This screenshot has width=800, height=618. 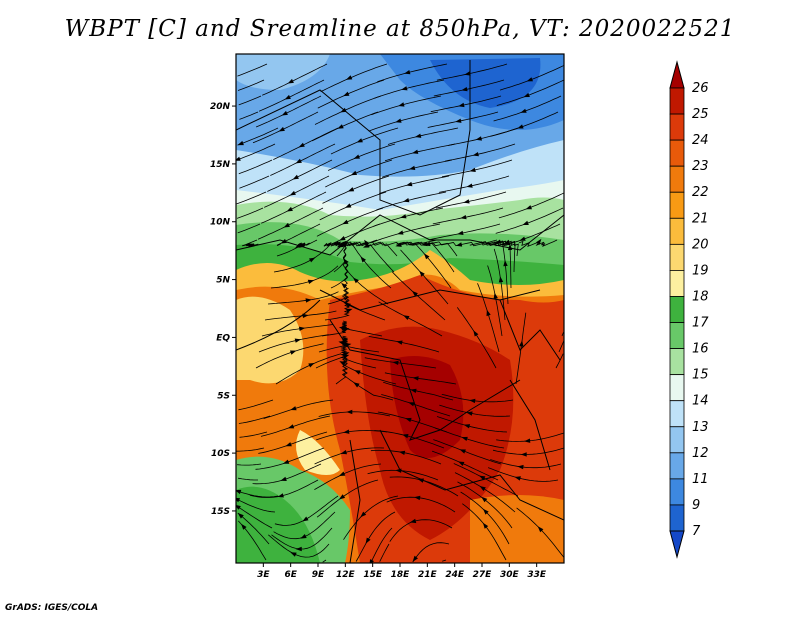 What do you see at coordinates (485, 83) in the screenshot?
I see `cold-core-ne-inner` at bounding box center [485, 83].